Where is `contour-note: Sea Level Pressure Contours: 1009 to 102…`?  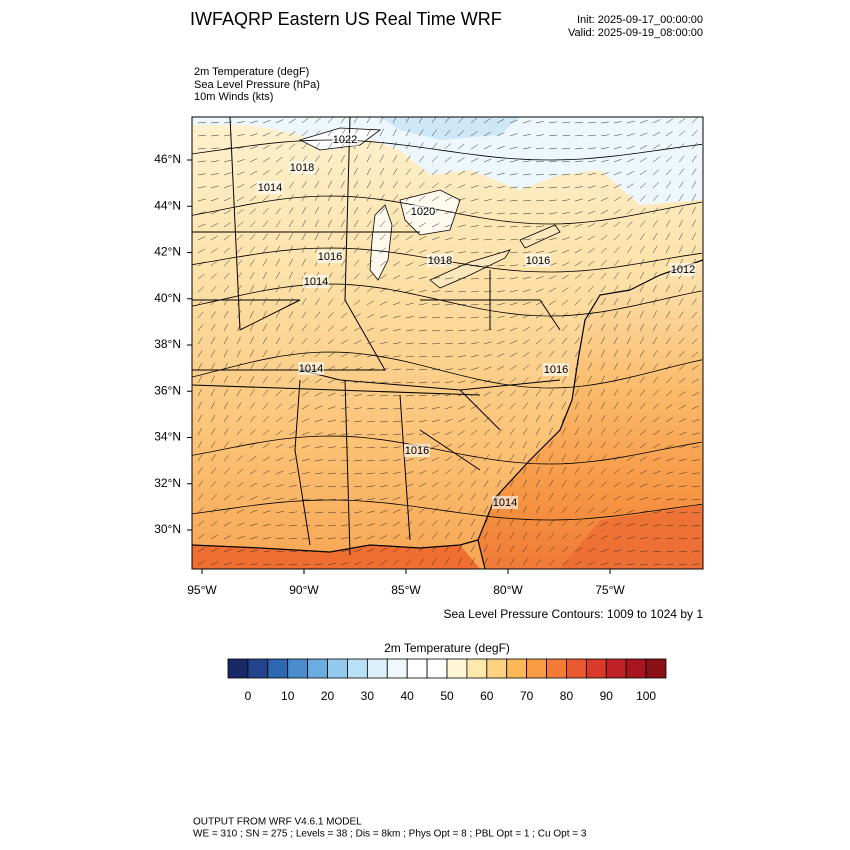 contour-note: Sea Level Pressure Contours: 1009 to 102… is located at coordinates (574, 614).